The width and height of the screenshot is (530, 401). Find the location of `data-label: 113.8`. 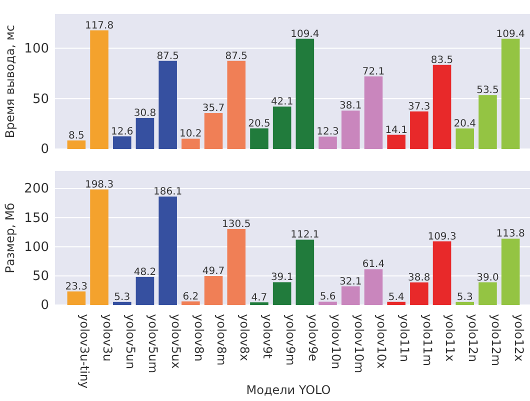

data-label: 113.8 is located at coordinates (510, 234).